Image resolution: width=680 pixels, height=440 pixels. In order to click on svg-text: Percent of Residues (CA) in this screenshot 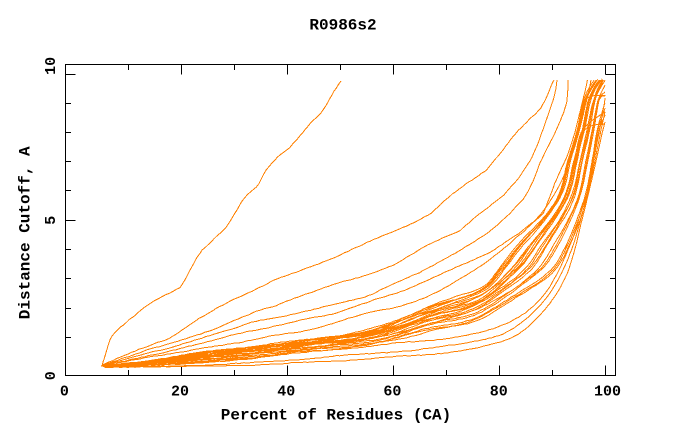, I will do `click(336, 416)`.